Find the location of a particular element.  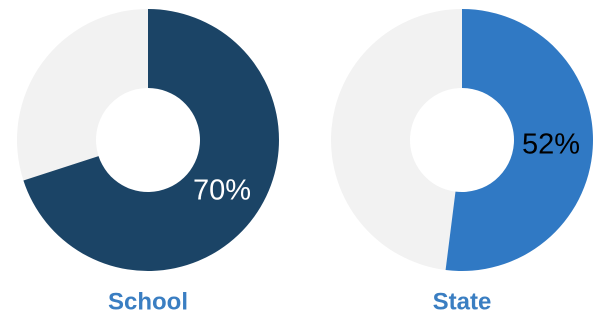

school-track-slice is located at coordinates (82, 95).